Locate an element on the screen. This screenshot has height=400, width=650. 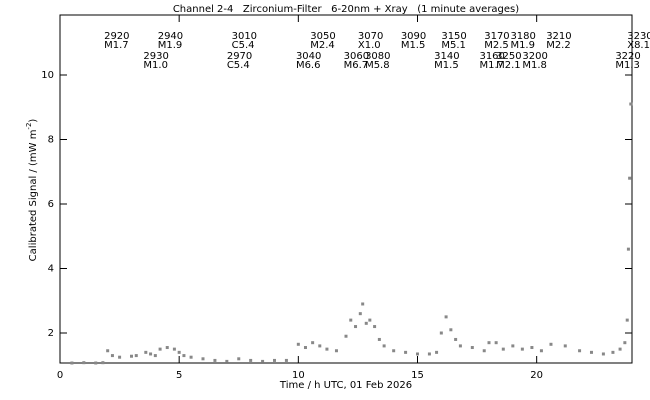
y-label-sup: -2 is located at coordinates (29, 126).